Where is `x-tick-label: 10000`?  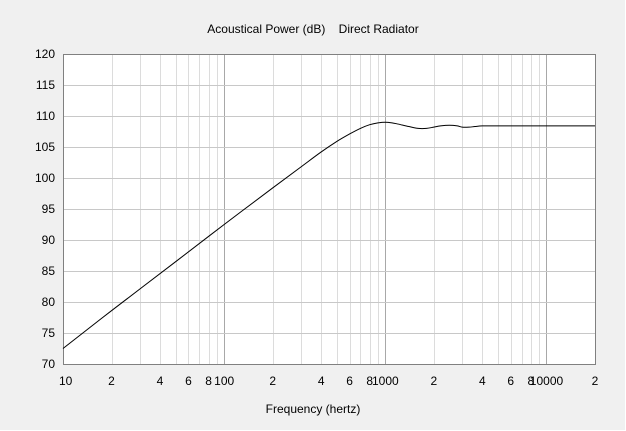 x-tick-label: 10000 is located at coordinates (547, 381).